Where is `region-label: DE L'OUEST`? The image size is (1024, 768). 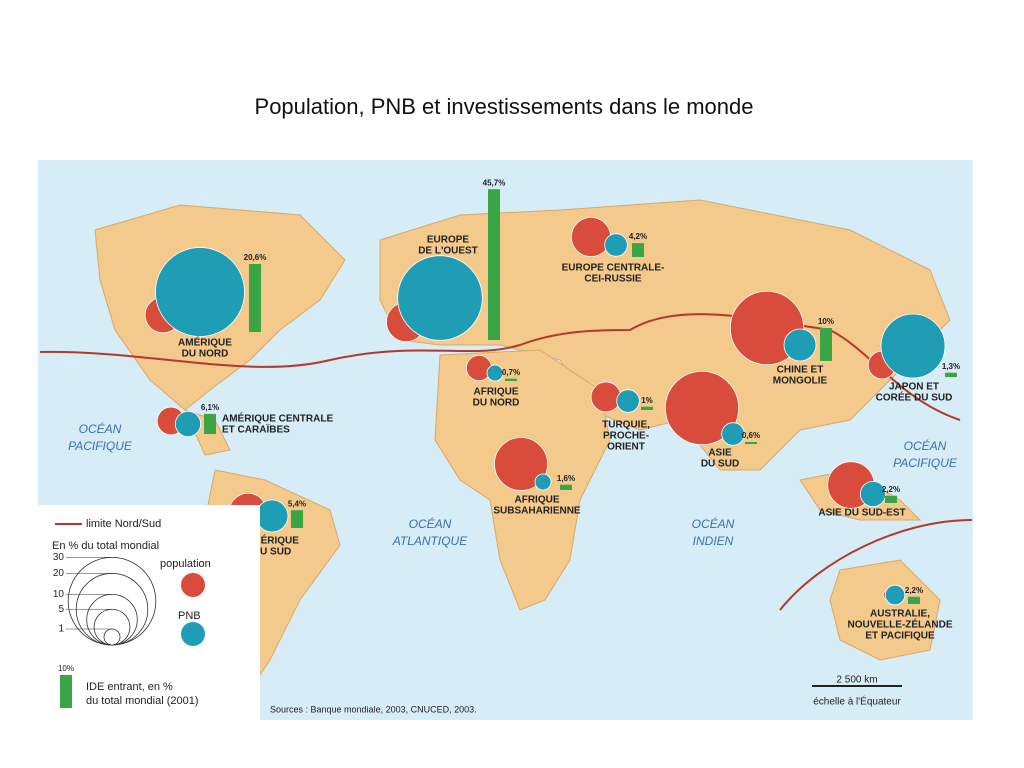 region-label: DE L'OUEST is located at coordinates (448, 251).